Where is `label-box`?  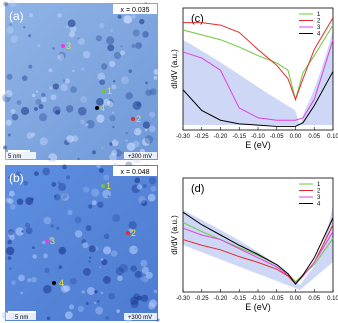
label-box is located at coordinates (21, 316).